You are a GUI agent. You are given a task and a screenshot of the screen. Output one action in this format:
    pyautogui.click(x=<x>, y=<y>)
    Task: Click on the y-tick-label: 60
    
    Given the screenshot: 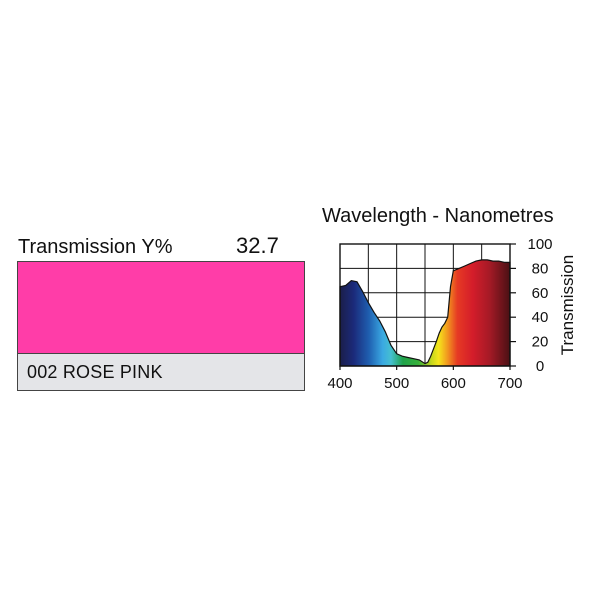 What is the action you would take?
    pyautogui.click(x=540, y=293)
    